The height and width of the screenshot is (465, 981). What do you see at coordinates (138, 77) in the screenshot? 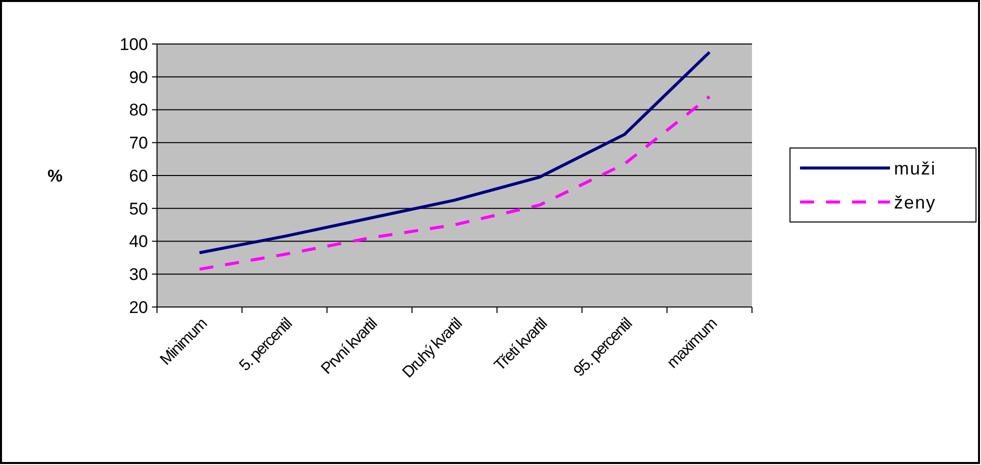
I see `y-tick-label: 90` at bounding box center [138, 77].